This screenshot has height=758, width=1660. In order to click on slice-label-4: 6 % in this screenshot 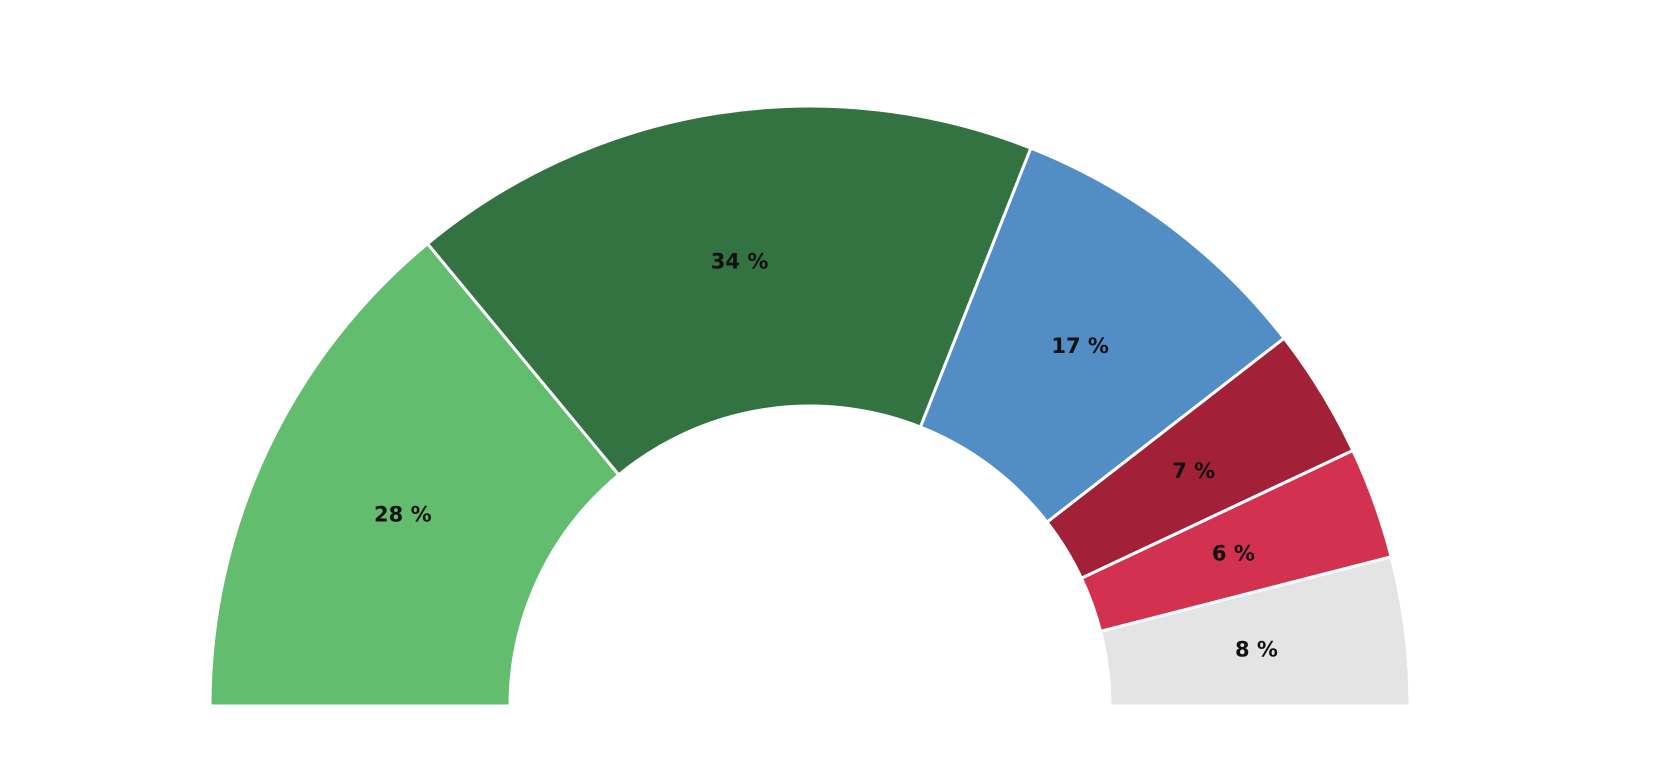, I will do `click(1233, 554)`.